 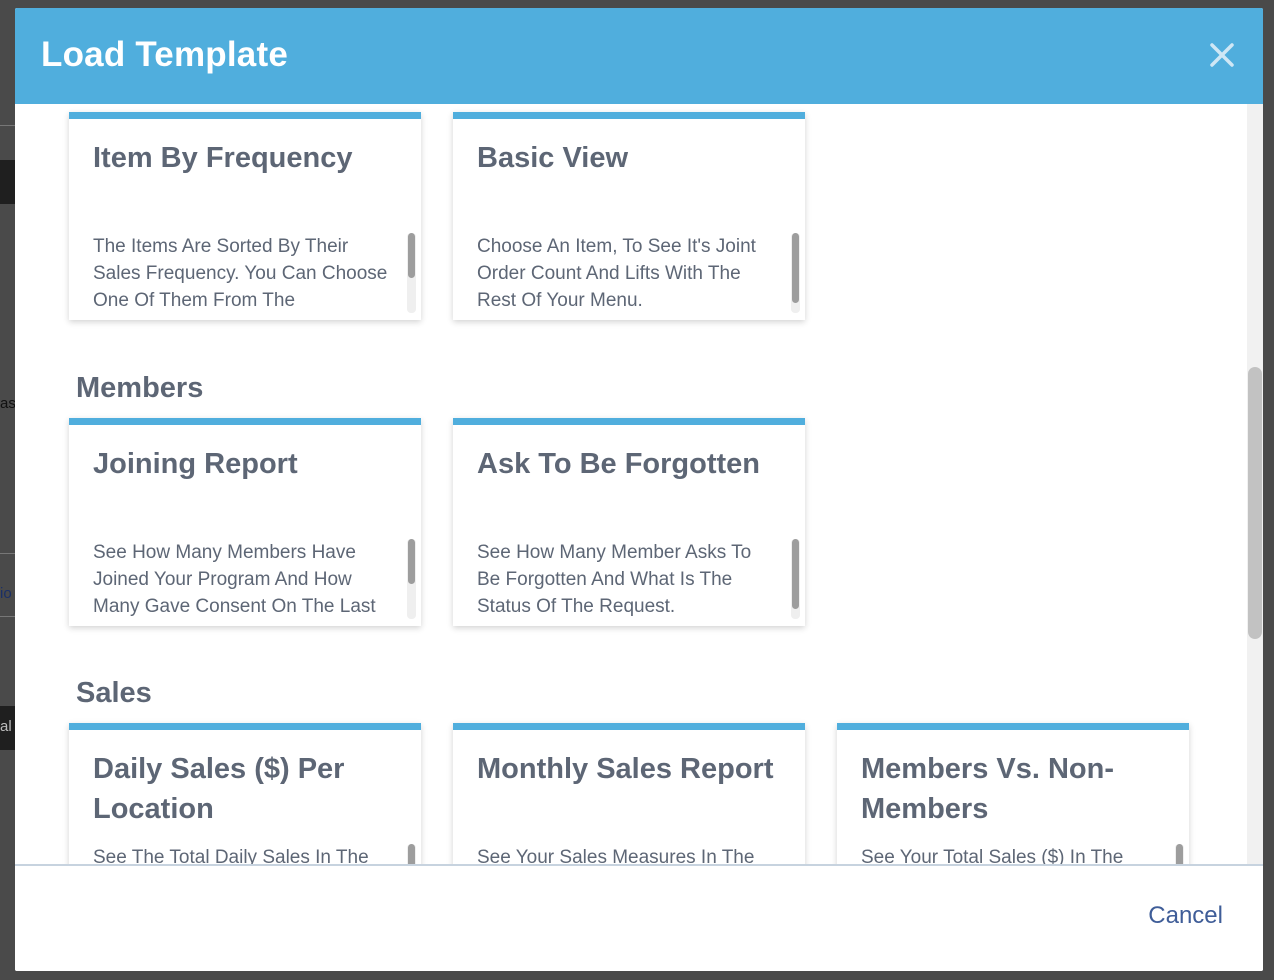 What do you see at coordinates (992, 855) in the screenshot?
I see `card-description: See Your Total Sales ($) In The` at bounding box center [992, 855].